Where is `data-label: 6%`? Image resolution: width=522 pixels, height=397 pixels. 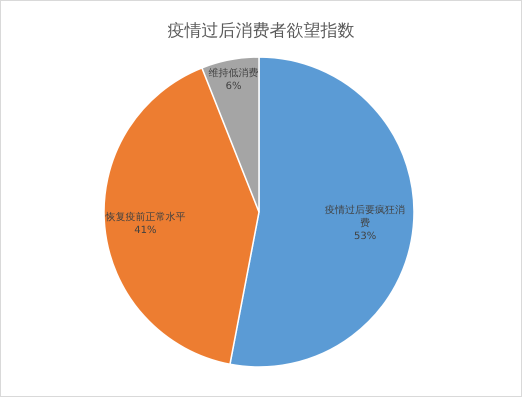
data-label: 6% is located at coordinates (234, 86).